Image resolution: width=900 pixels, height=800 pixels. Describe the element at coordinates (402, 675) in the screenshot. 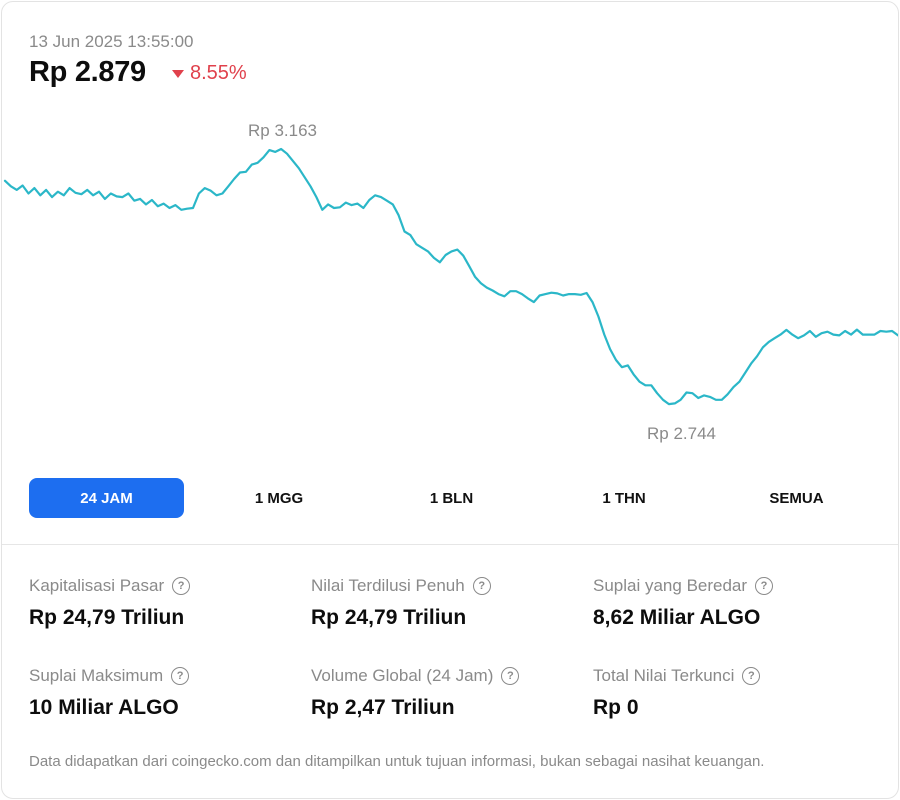

I see `stat-label: Volume Global (24 Jam)` at that location.